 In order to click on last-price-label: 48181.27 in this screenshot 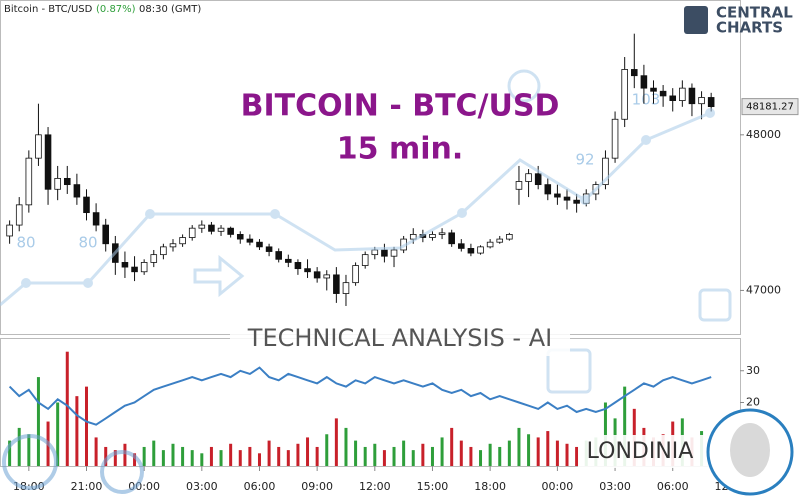, I will do `click(770, 107)`.